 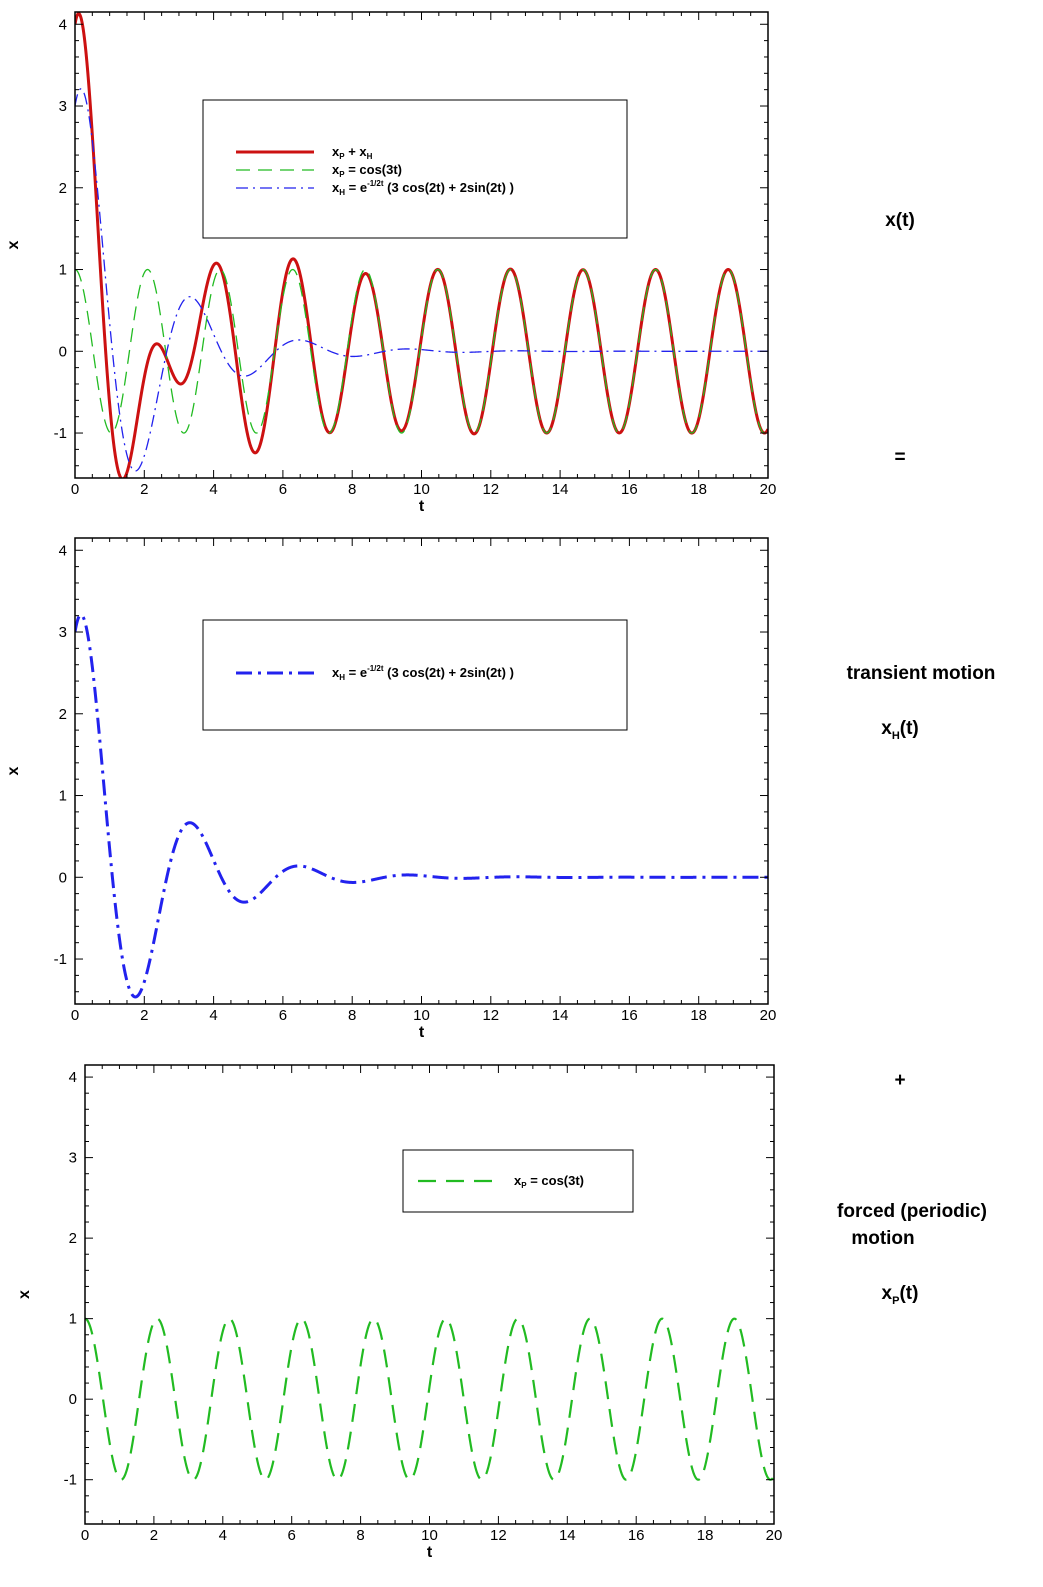 What do you see at coordinates (352, 152) in the screenshot?
I see `legend-entry-sum: xP + xH` at bounding box center [352, 152].